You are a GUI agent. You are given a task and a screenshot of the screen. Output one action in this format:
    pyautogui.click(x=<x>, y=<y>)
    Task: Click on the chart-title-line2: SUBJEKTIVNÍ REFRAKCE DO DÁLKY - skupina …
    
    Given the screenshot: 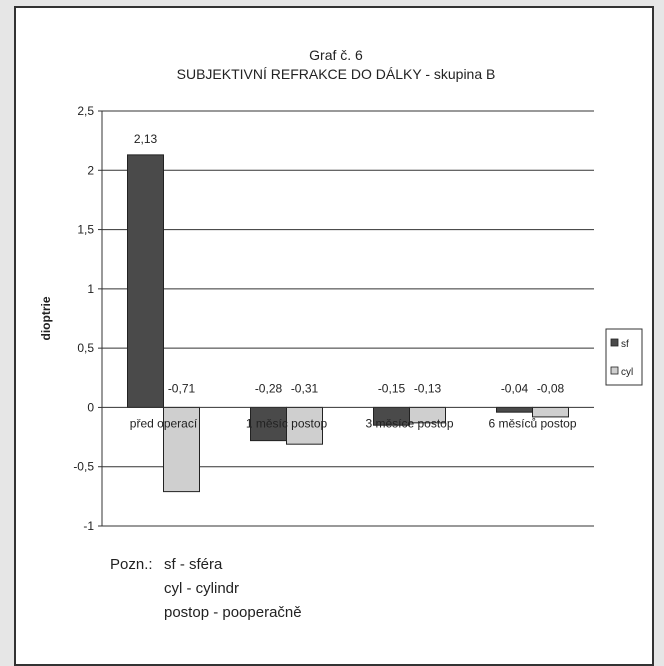 What is the action you would take?
    pyautogui.click(x=336, y=74)
    